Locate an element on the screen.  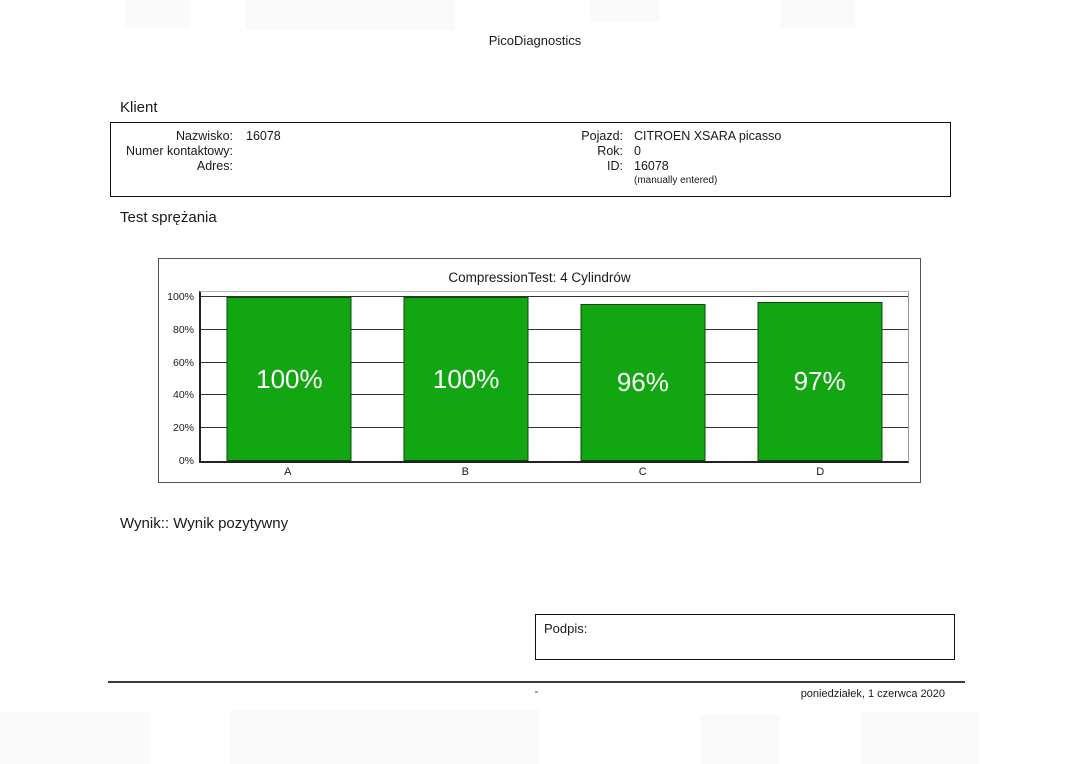
bar-value-label: 97% is located at coordinates (819, 380).